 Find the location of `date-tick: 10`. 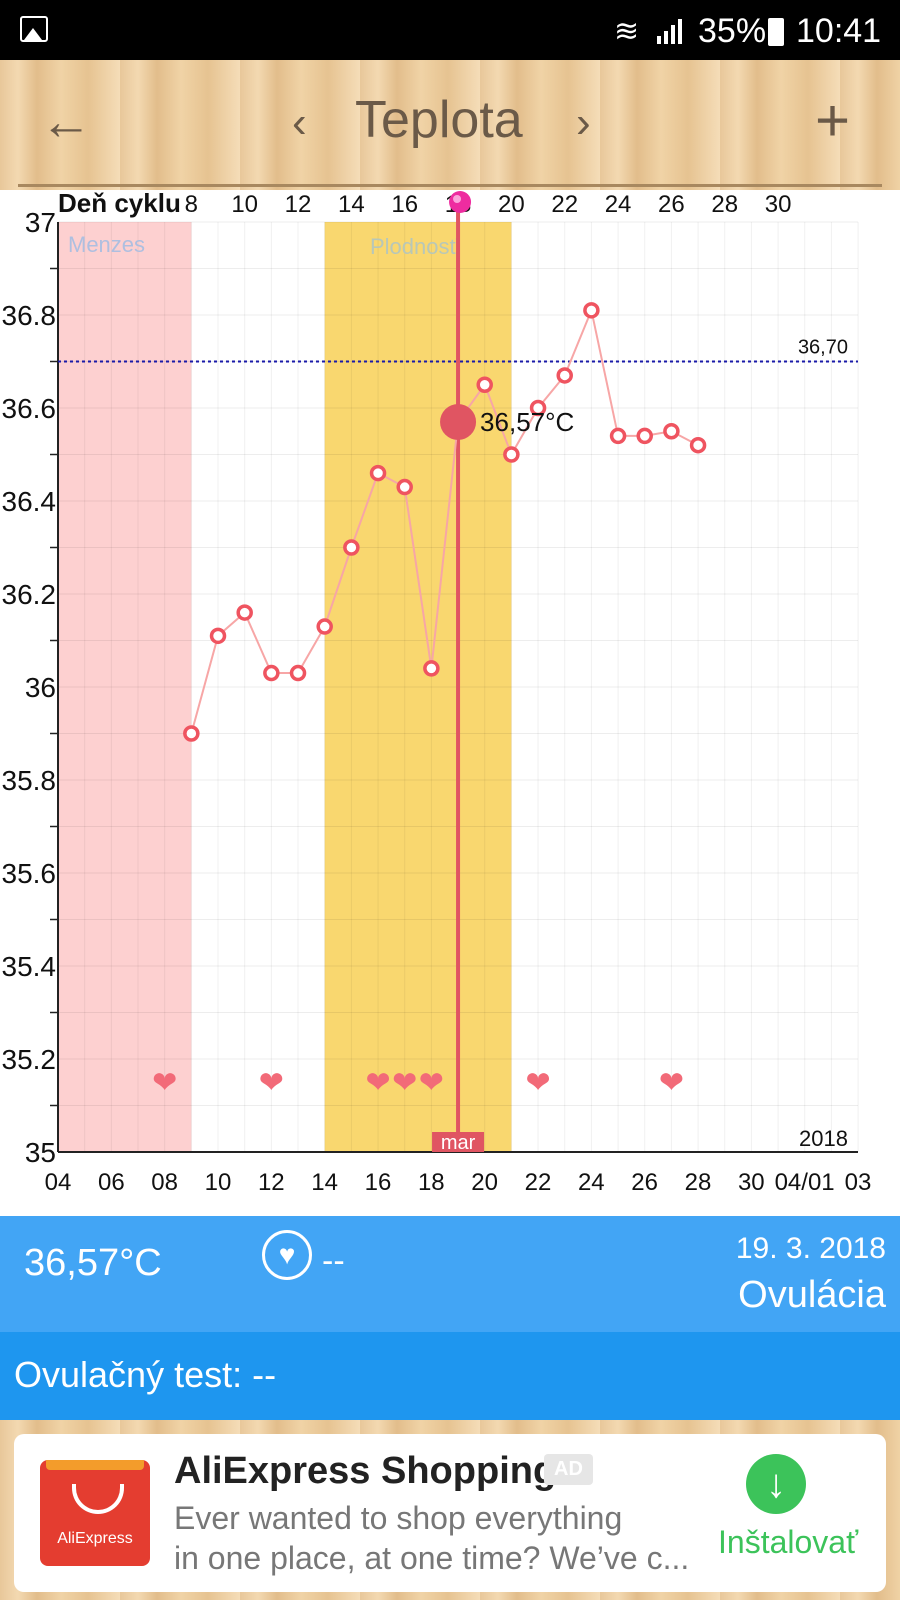

date-tick: 10 is located at coordinates (218, 1182).